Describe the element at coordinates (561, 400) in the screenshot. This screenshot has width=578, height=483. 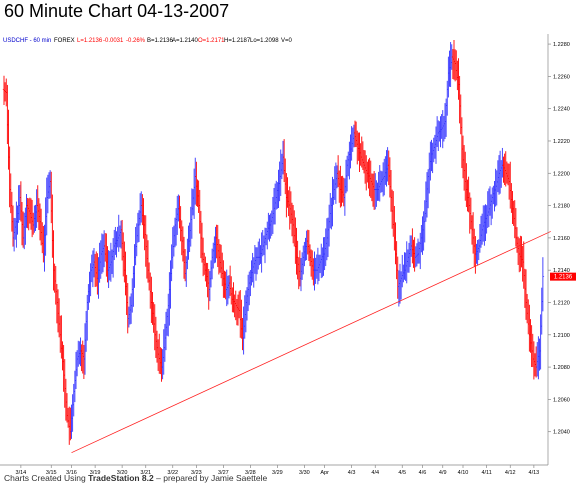
I see `y-tick-label: 1.2060` at that location.